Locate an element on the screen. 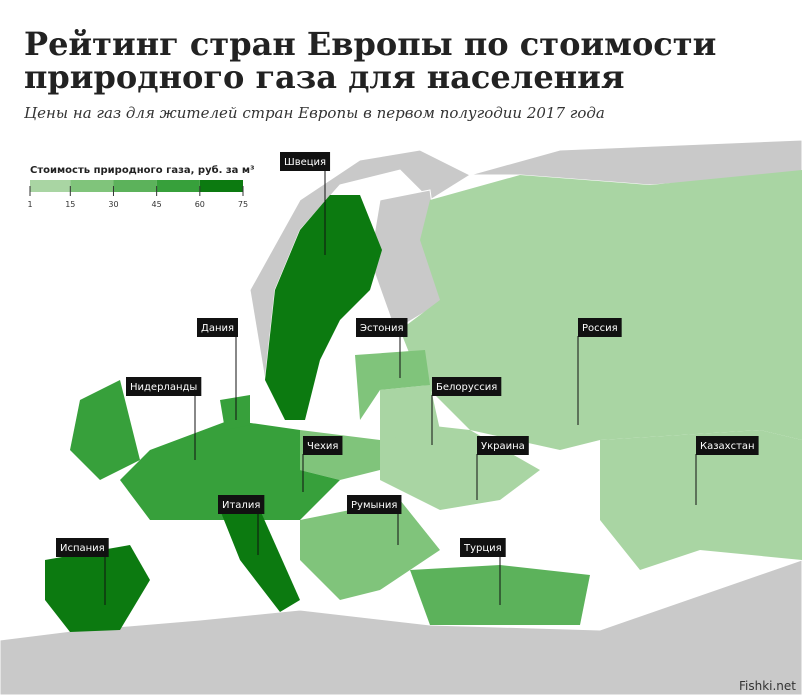 This screenshot has height=697, width=802. country-label: Италия is located at coordinates (241, 505).